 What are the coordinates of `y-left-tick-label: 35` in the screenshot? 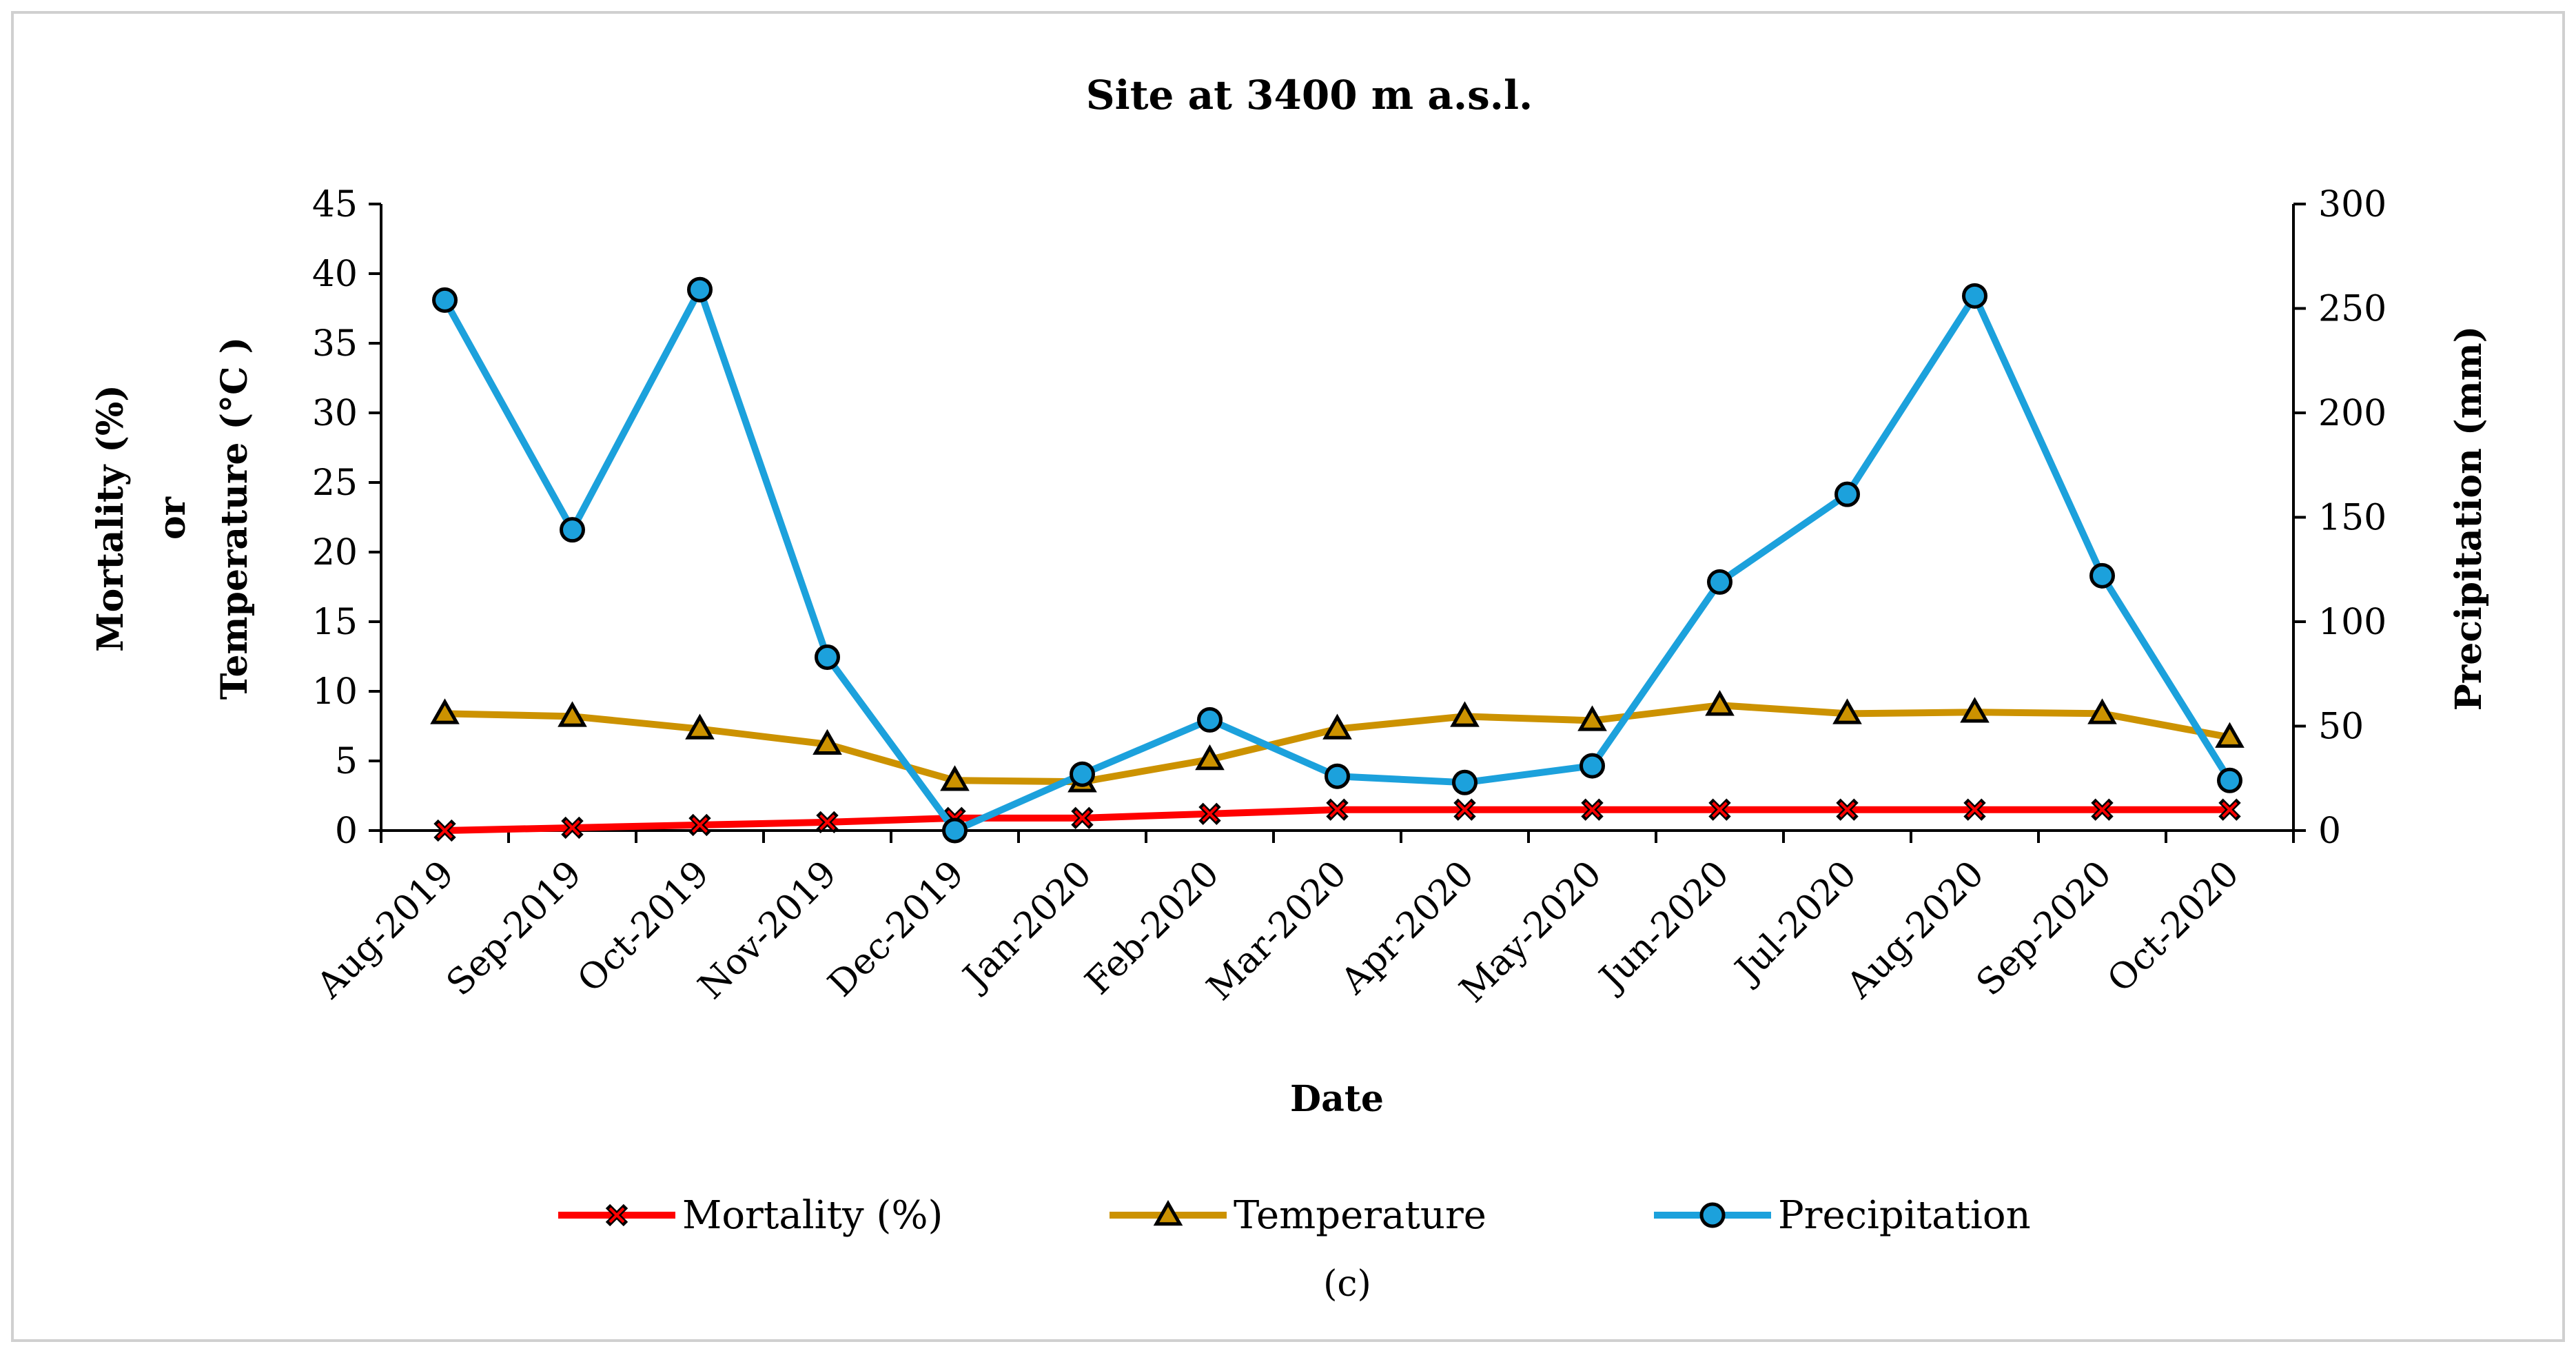 It's located at (335, 344).